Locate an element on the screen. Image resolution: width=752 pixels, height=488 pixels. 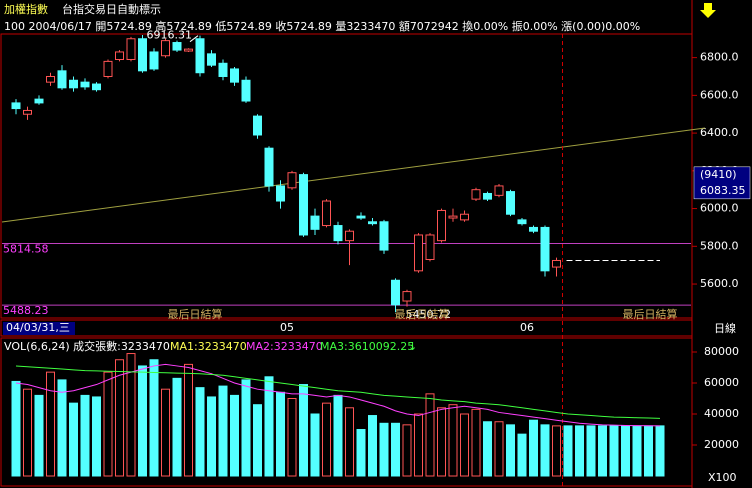
y-tick-label: 6400.0 is located at coordinates (719, 132).